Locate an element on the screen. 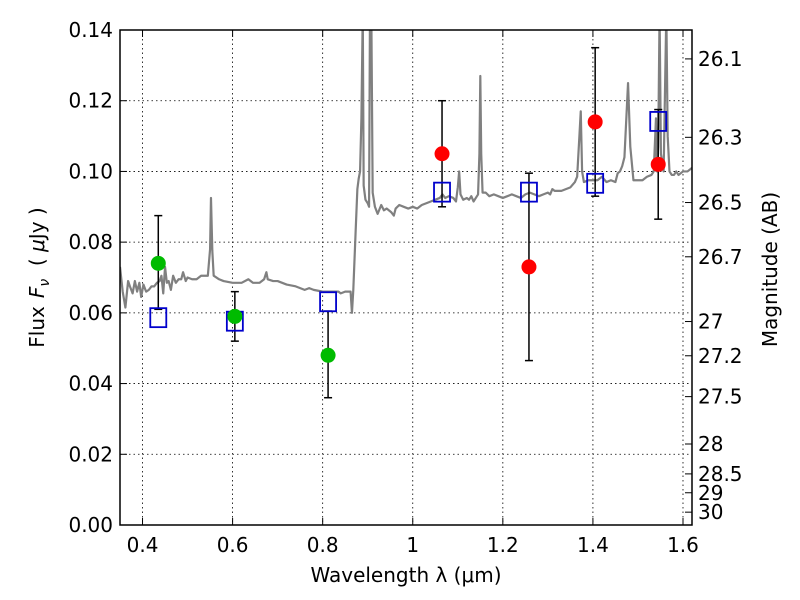 This screenshot has width=800, height=600. right-axis-label: Magnitude (AB) is located at coordinates (770, 269).